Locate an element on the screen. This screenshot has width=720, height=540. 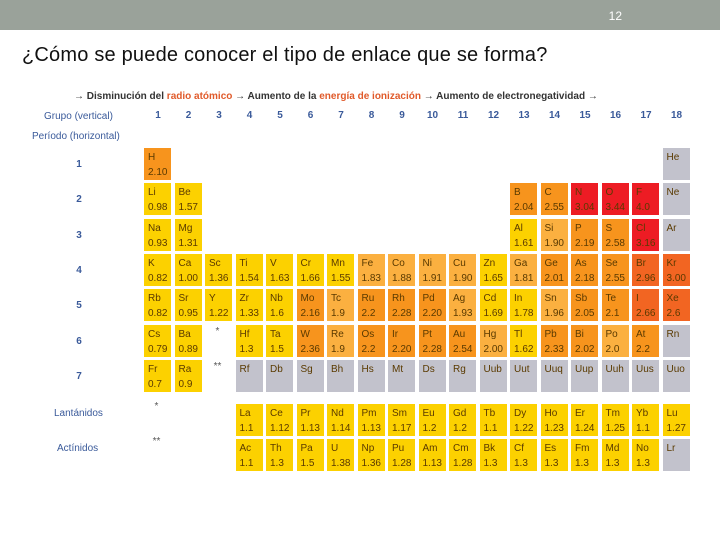
electronegativity-value: 1.83 is located at coordinates (371, 278).